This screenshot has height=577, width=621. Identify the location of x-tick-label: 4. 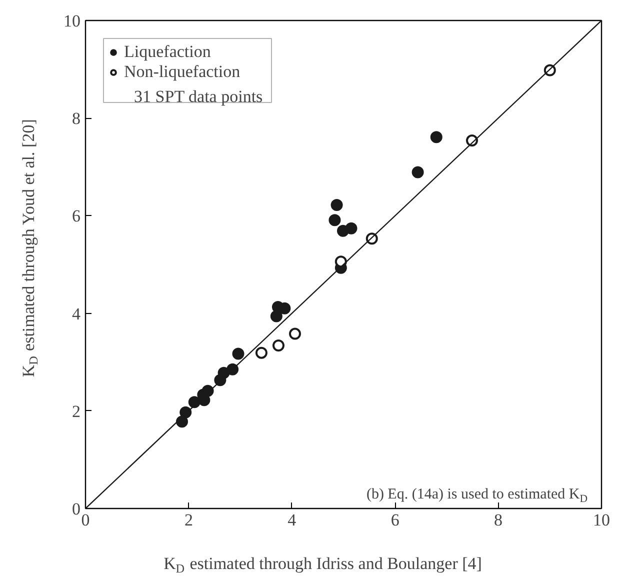
(292, 520).